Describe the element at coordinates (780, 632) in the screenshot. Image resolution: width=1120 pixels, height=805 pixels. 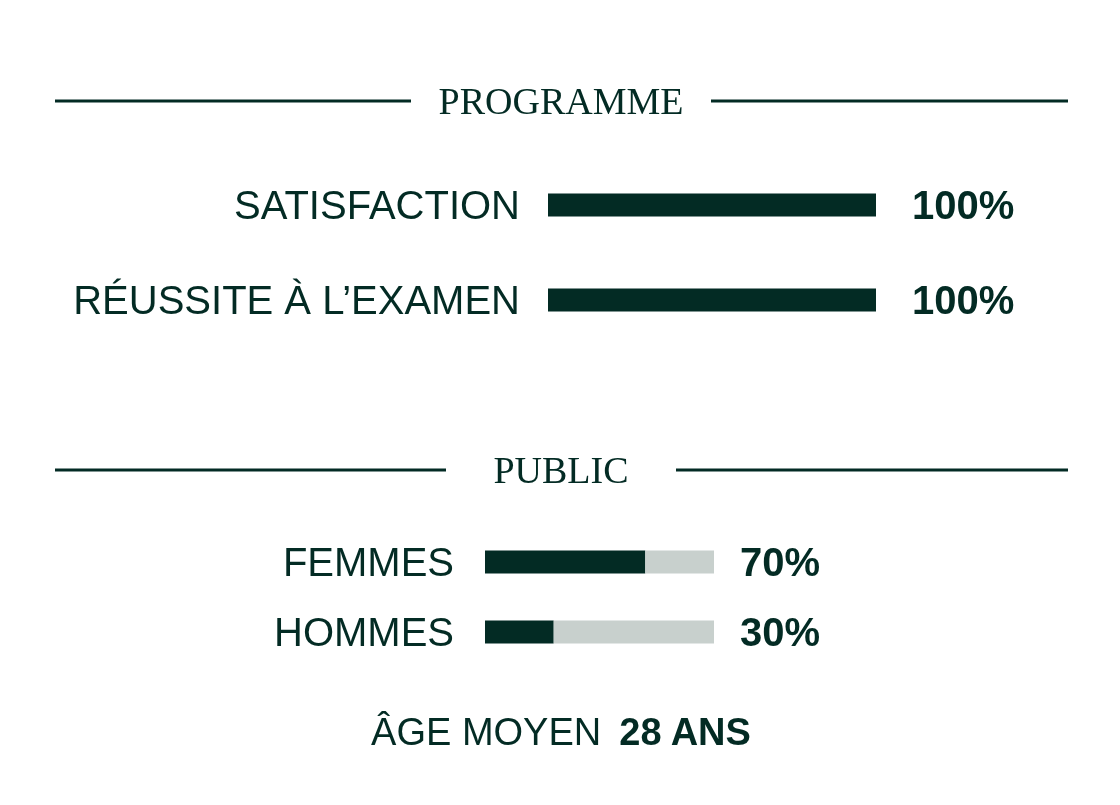
I see `data-label: 30%` at that location.